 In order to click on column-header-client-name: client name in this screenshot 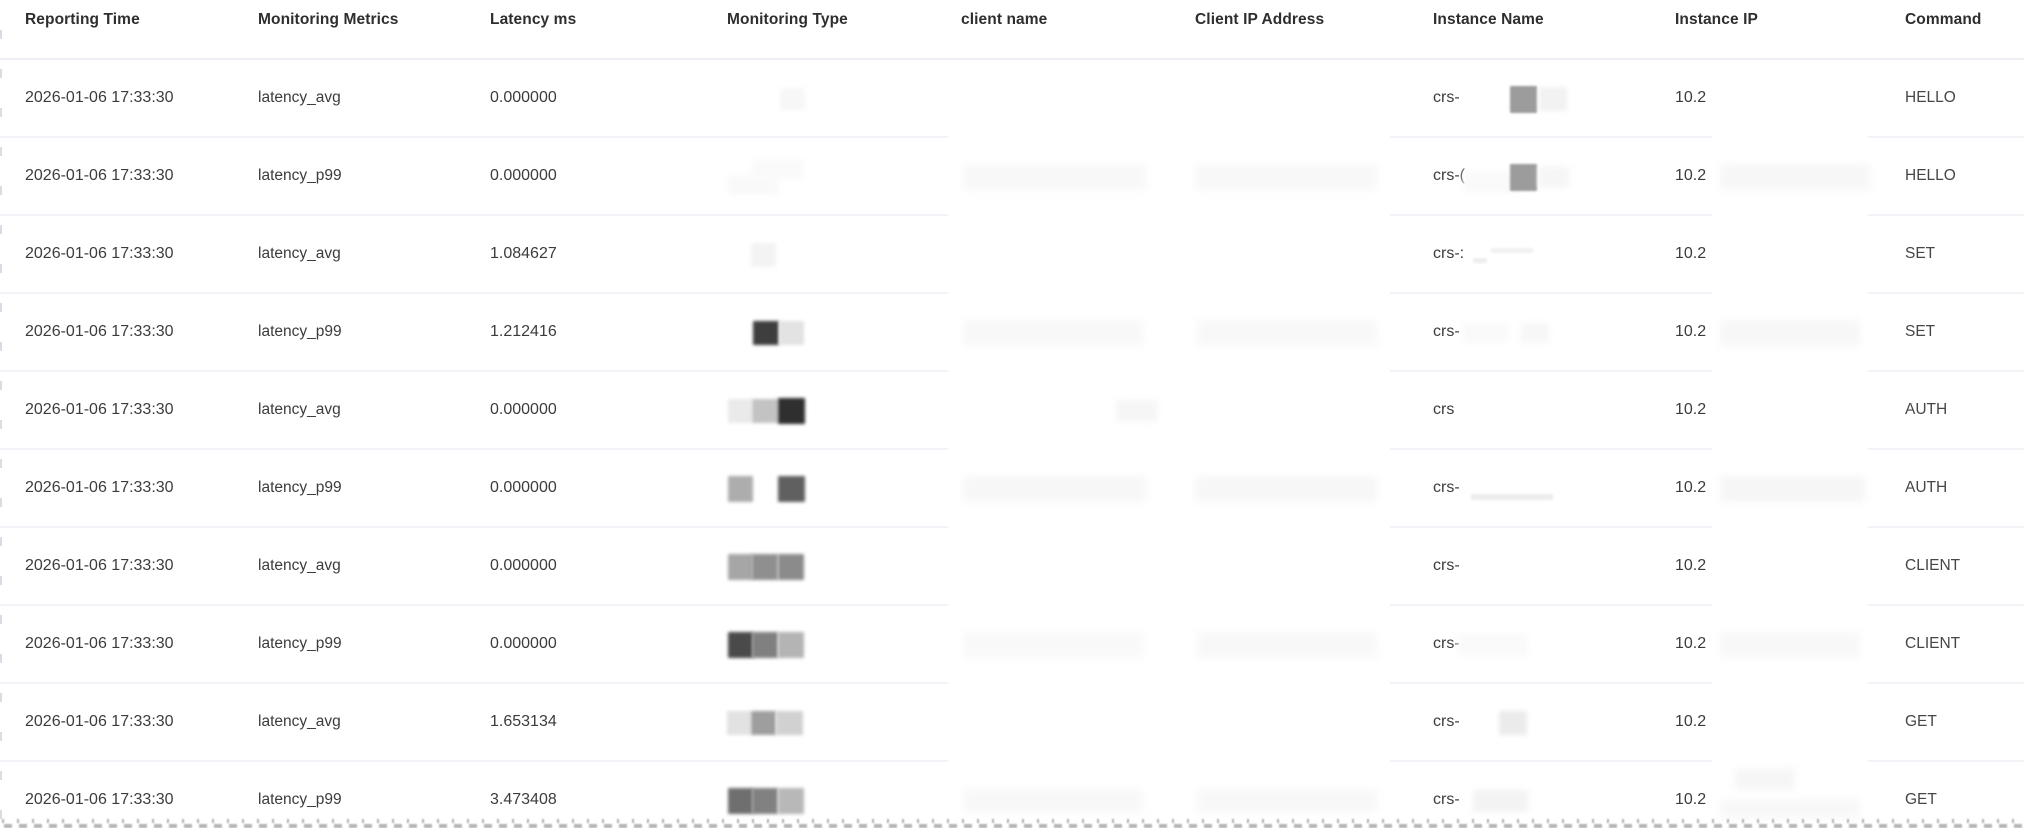, I will do `click(1004, 19)`.